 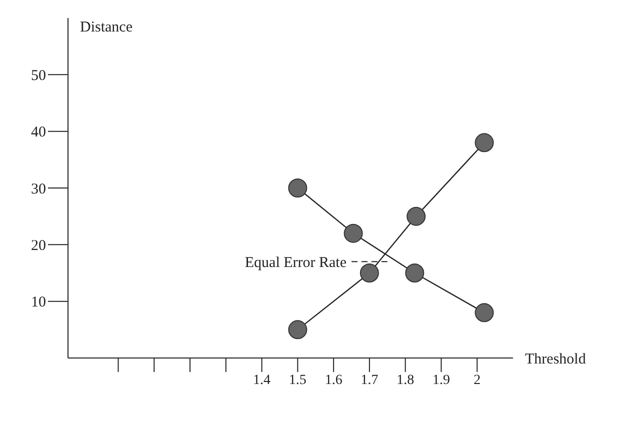 What do you see at coordinates (38, 246) in the screenshot?
I see `y-tick-label: 20` at bounding box center [38, 246].